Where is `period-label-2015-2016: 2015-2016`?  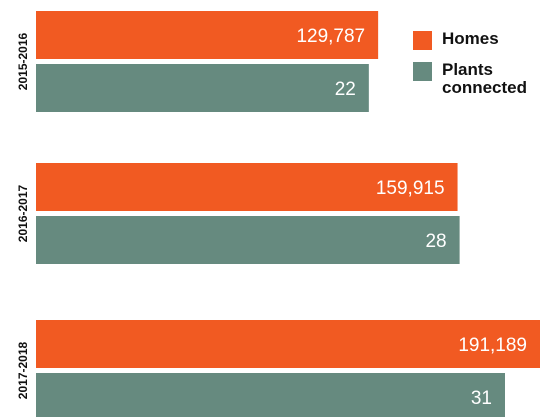 period-label-2015-2016: 2015-2016 is located at coordinates (23, 61).